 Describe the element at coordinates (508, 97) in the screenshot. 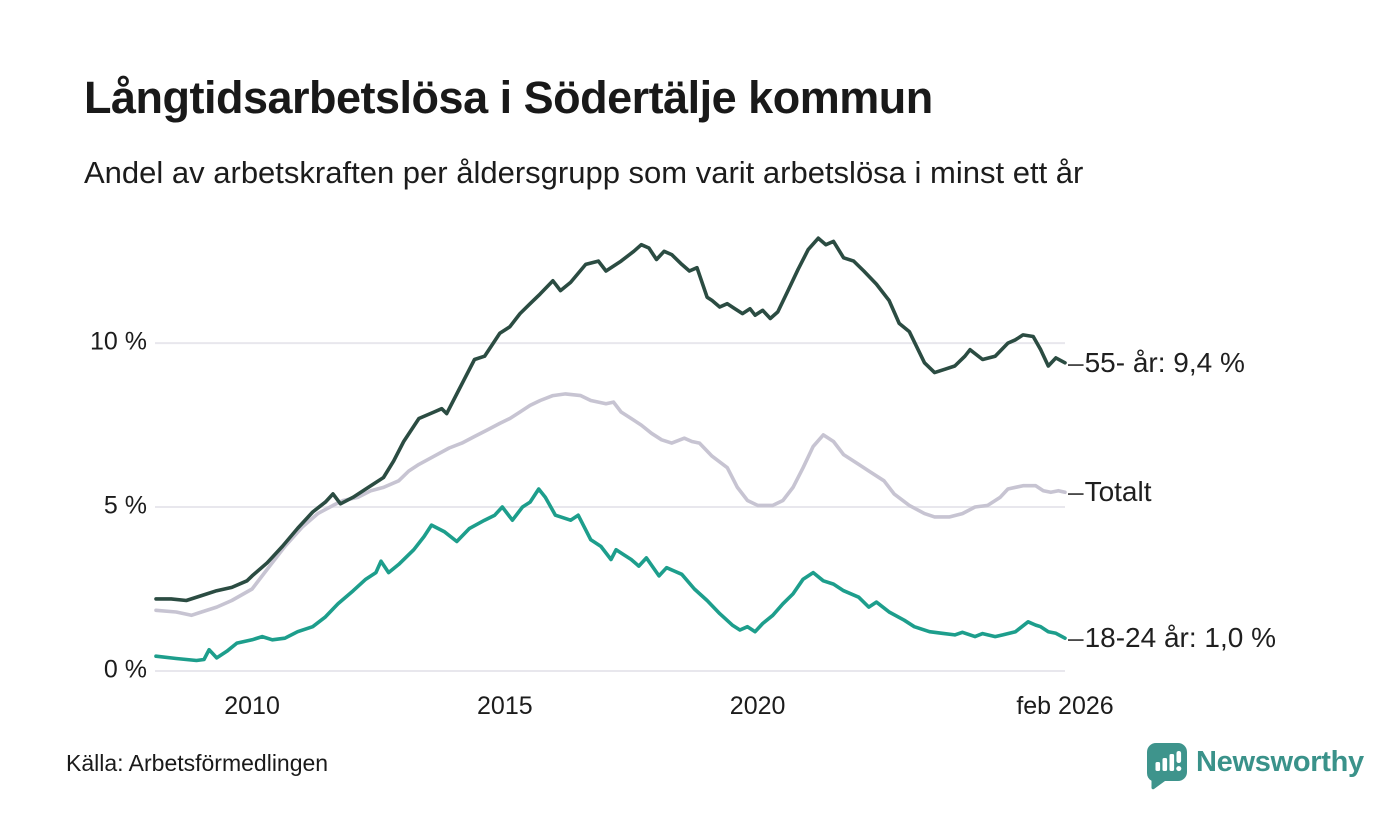

I see `page-title: Långtidsarbetslösa i Södertälje kommun` at that location.